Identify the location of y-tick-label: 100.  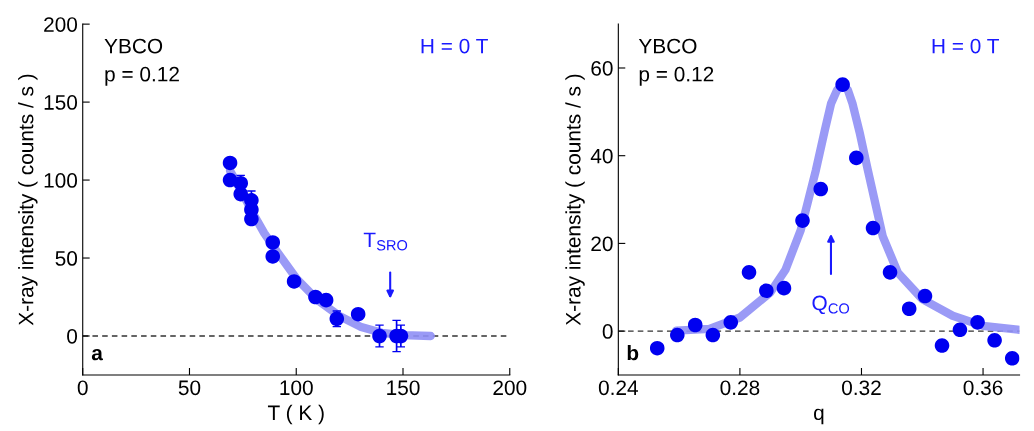
(61, 180).